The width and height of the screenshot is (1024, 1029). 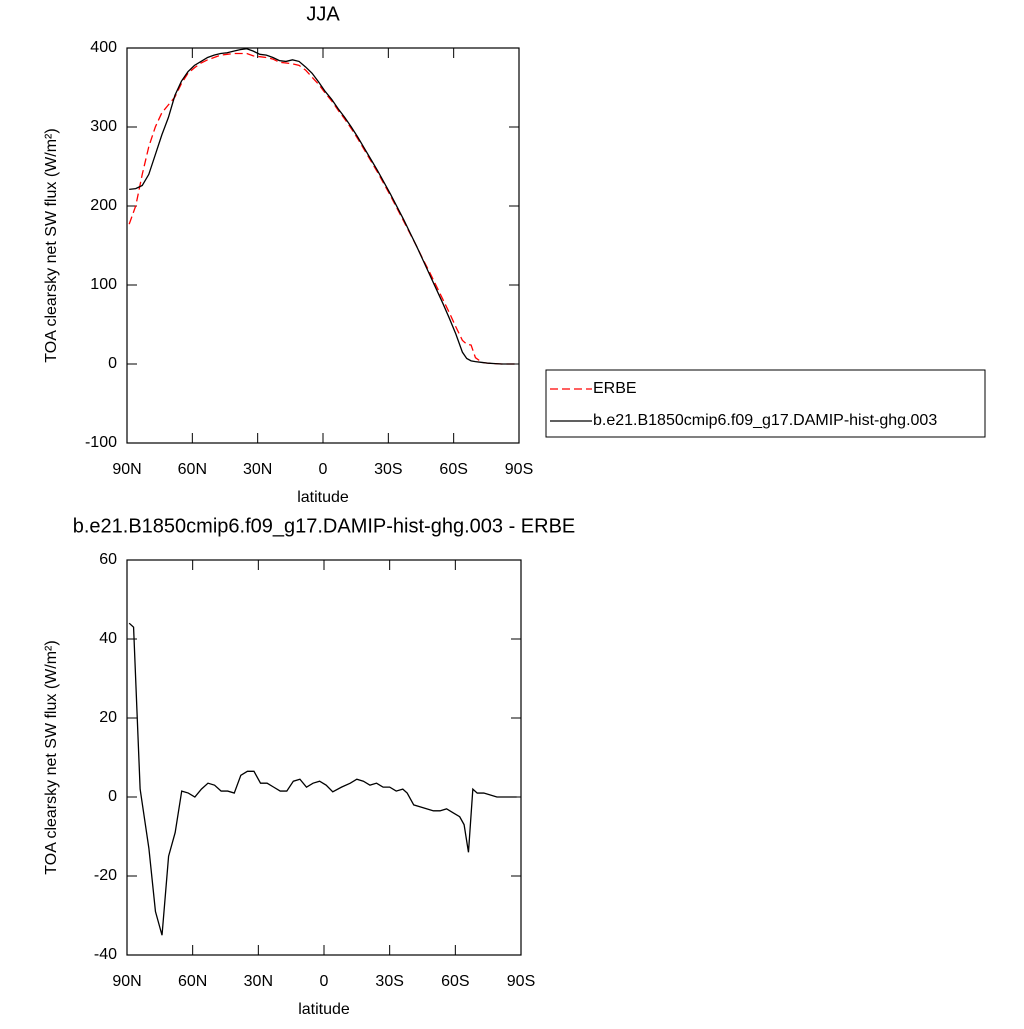 I want to click on y-tick-label: 20, so click(x=108, y=717).